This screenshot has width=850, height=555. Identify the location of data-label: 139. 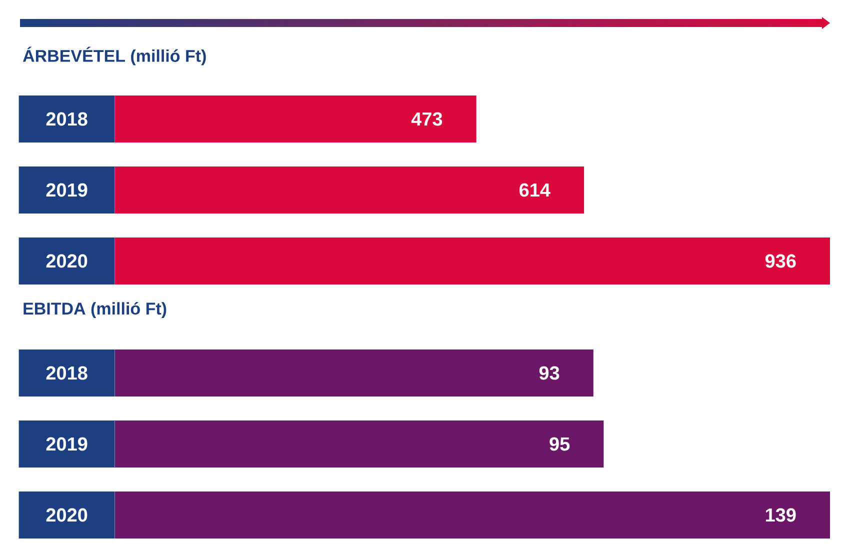
(781, 515).